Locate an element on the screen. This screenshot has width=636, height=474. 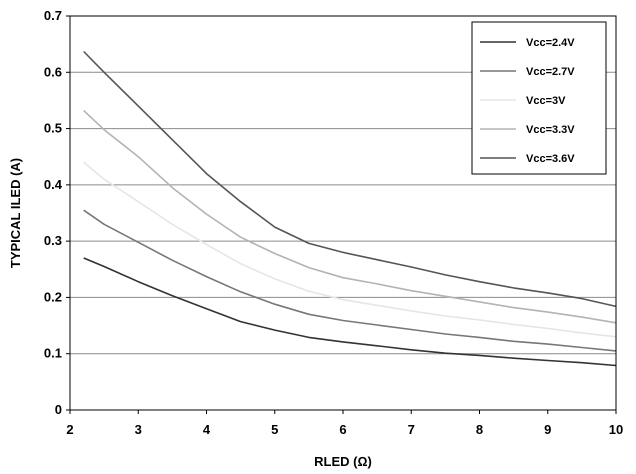
x-tick-label: 9 is located at coordinates (547, 429).